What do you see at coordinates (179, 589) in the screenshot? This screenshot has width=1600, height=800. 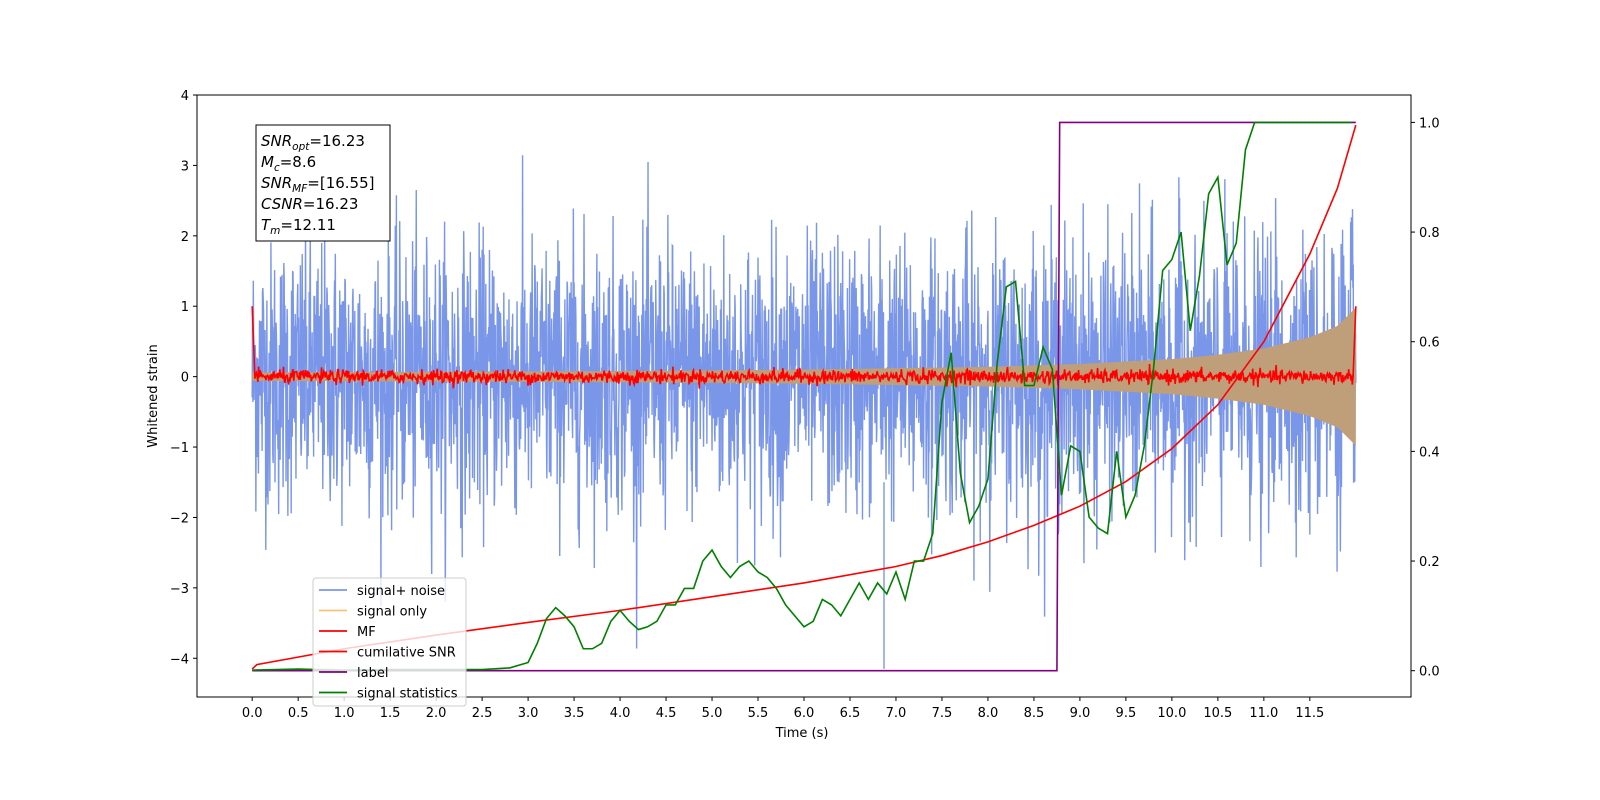 I see `y-tick-label: −3` at bounding box center [179, 589].